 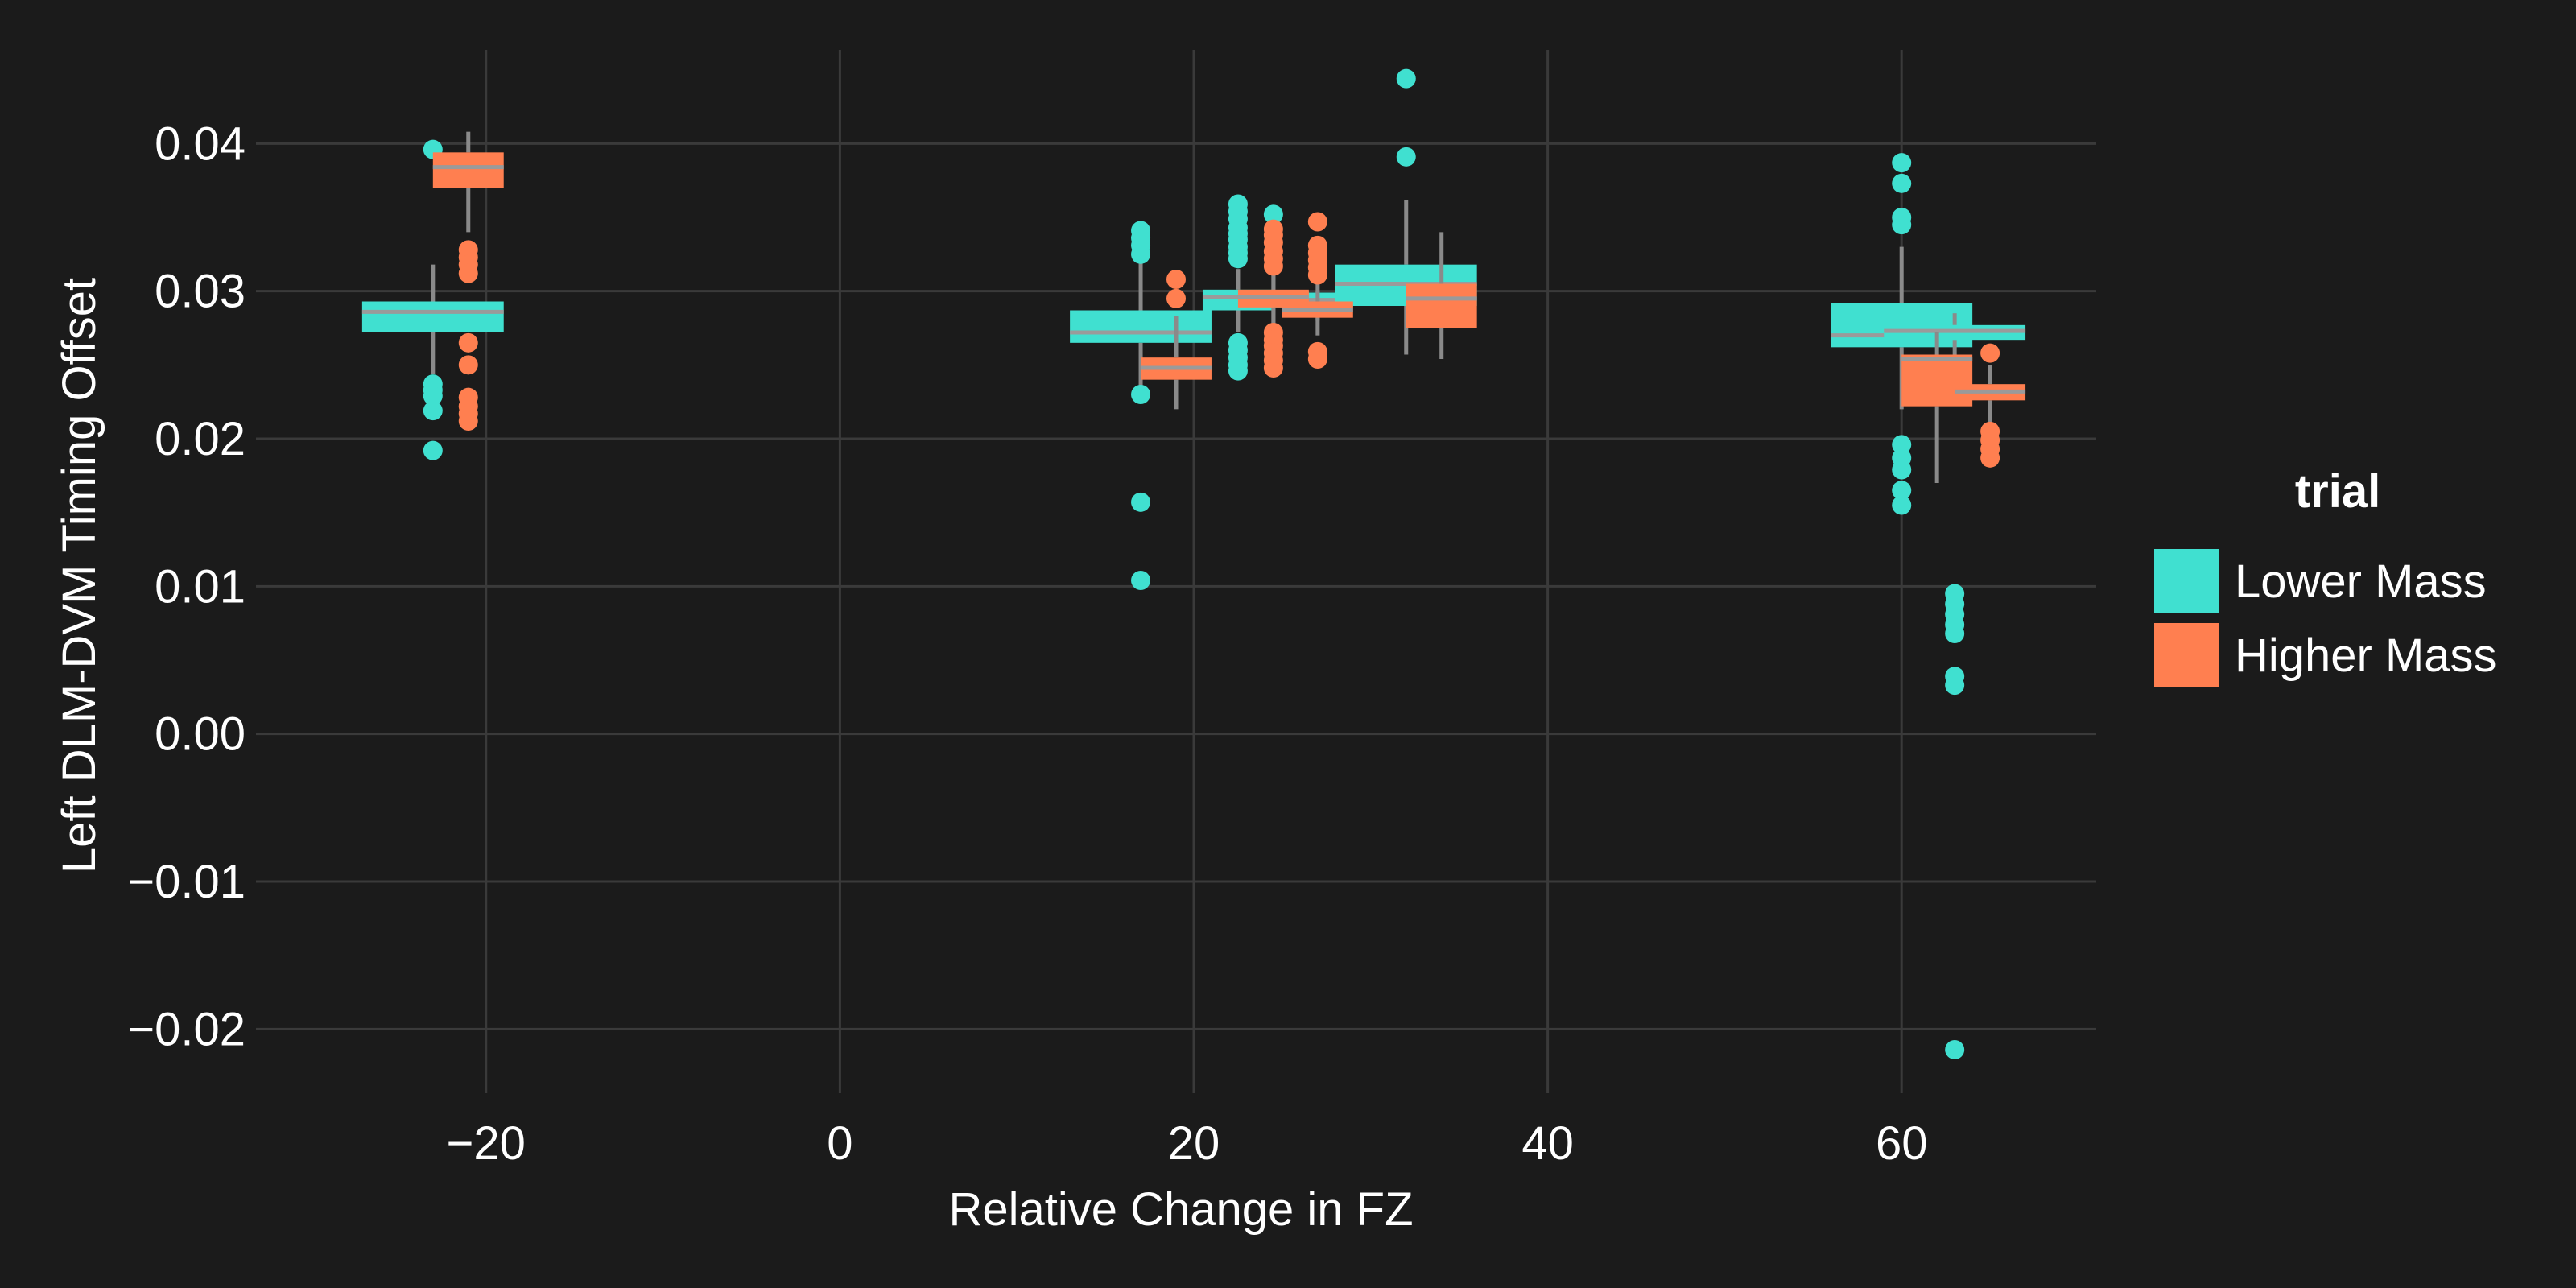 What do you see at coordinates (79, 575) in the screenshot?
I see `y-axis-title: Left DLM-DVM Timing Offset` at bounding box center [79, 575].